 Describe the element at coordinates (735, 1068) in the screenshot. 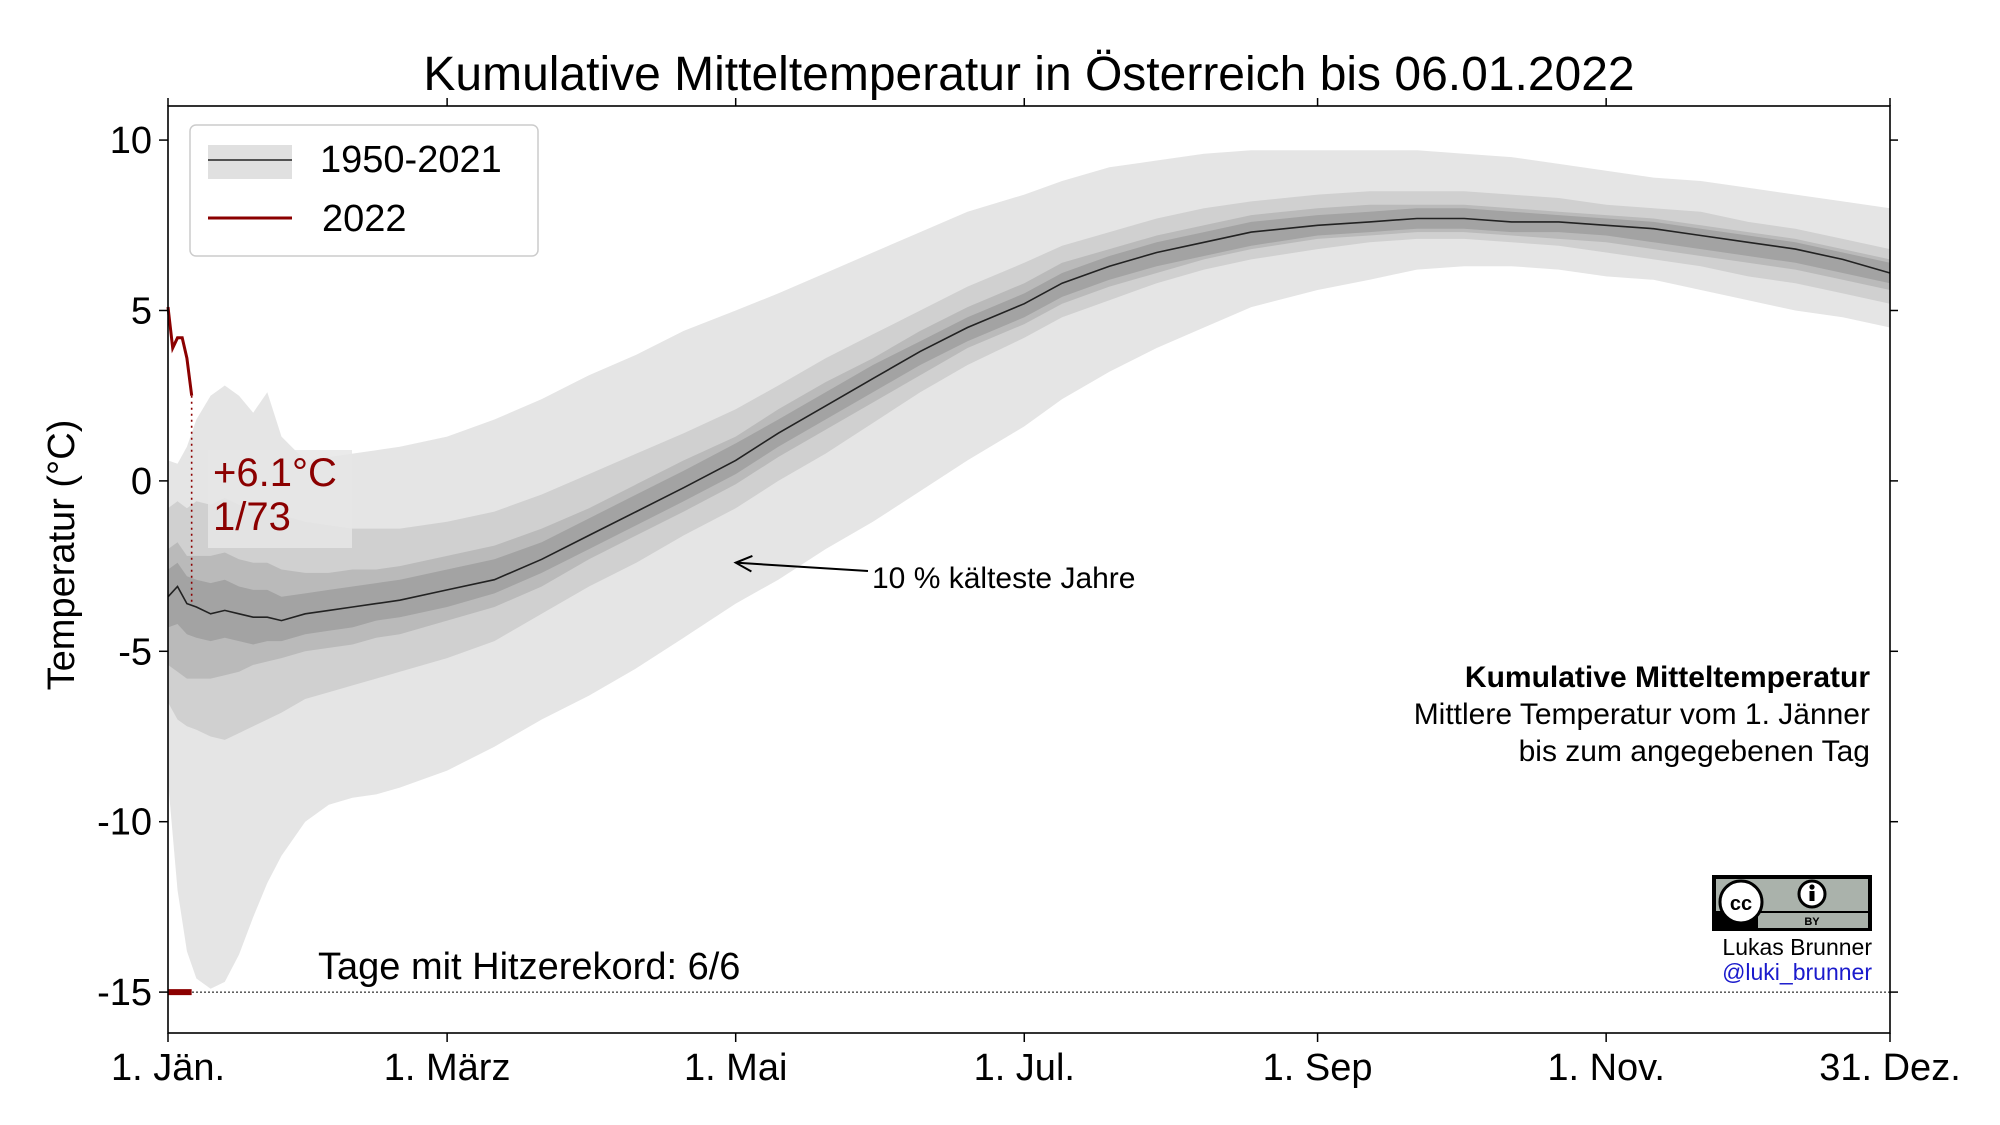

I see `x-tick-label-2: 1. Mai` at that location.